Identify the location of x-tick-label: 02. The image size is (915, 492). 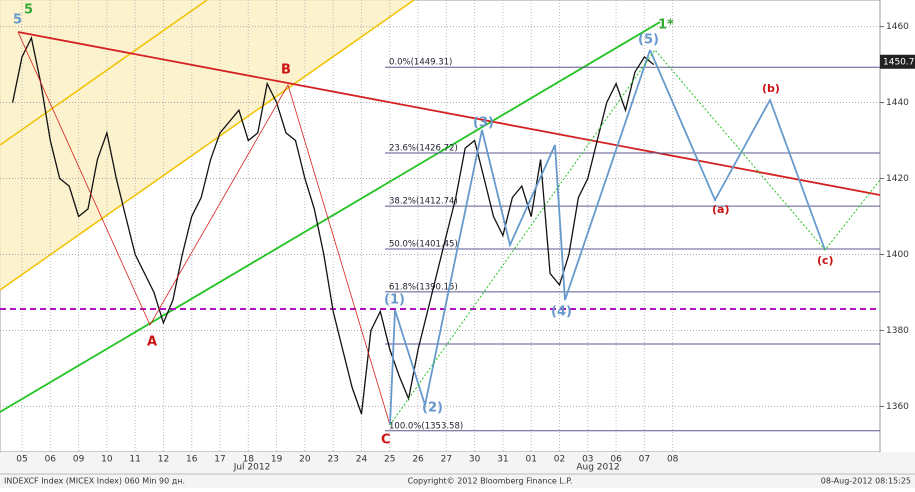
(559, 460).